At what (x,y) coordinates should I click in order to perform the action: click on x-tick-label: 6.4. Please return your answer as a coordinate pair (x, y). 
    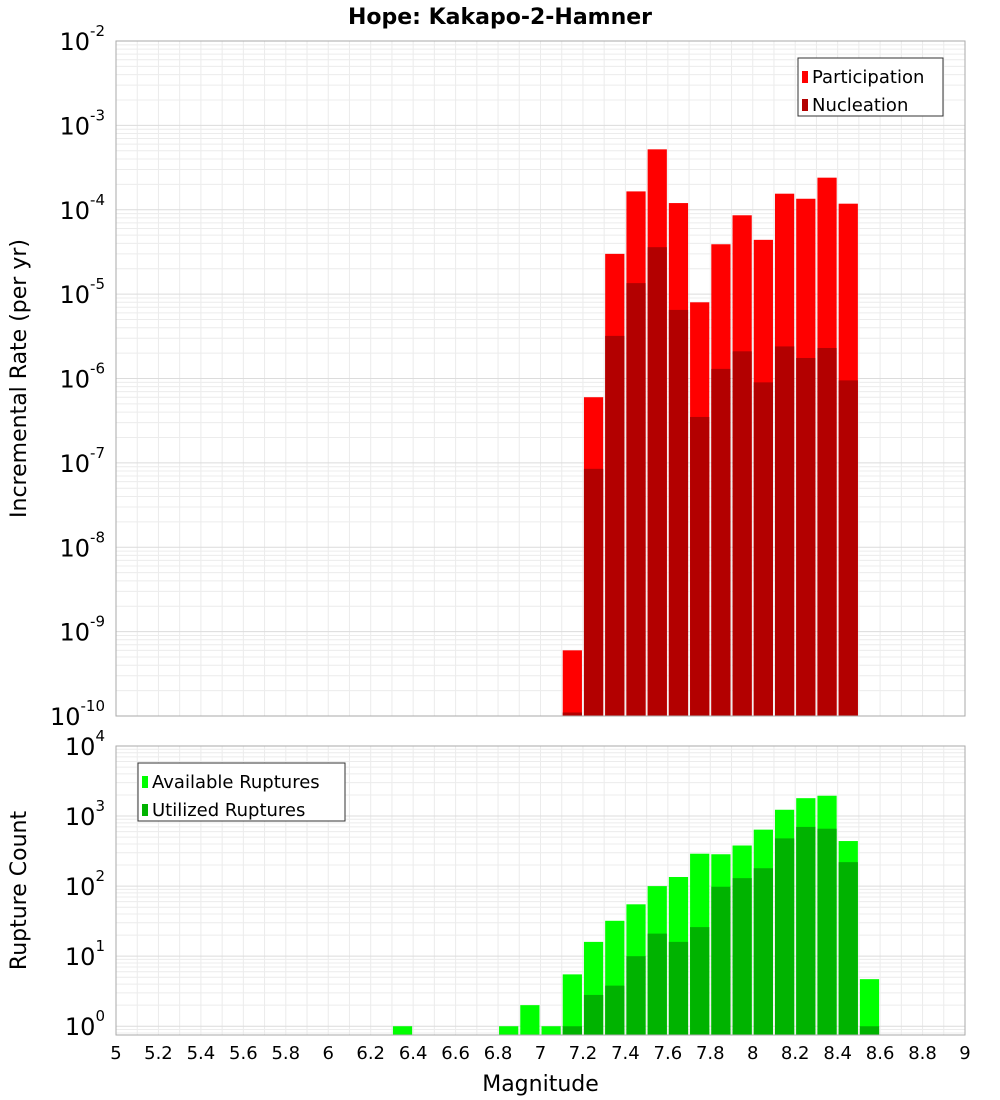
    Looking at the image, I should click on (413, 1053).